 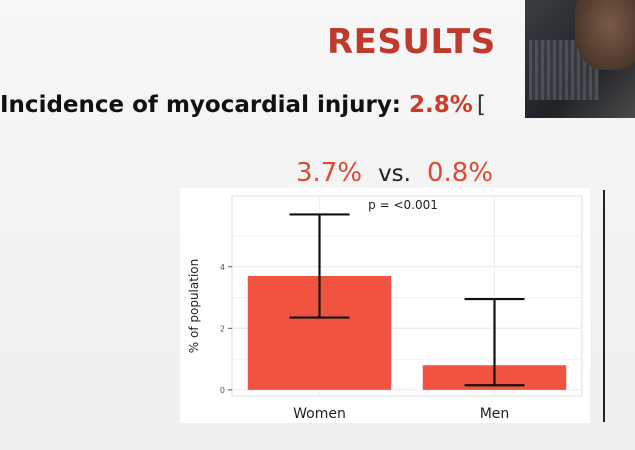 I want to click on x-tick-label: Men, so click(x=495, y=414).